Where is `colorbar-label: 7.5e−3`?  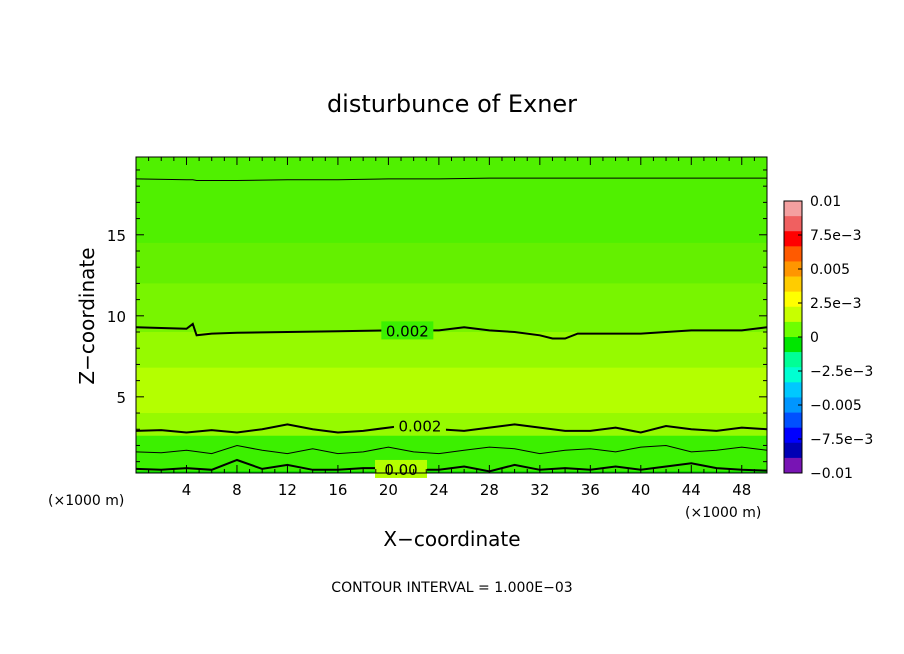
colorbar-label: 7.5e−3 is located at coordinates (836, 236).